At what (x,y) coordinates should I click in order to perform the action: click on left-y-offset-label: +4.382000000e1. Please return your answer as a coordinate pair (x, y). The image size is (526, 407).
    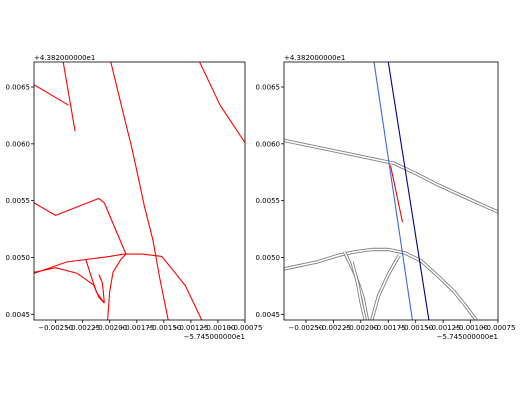
    Looking at the image, I should click on (64, 58).